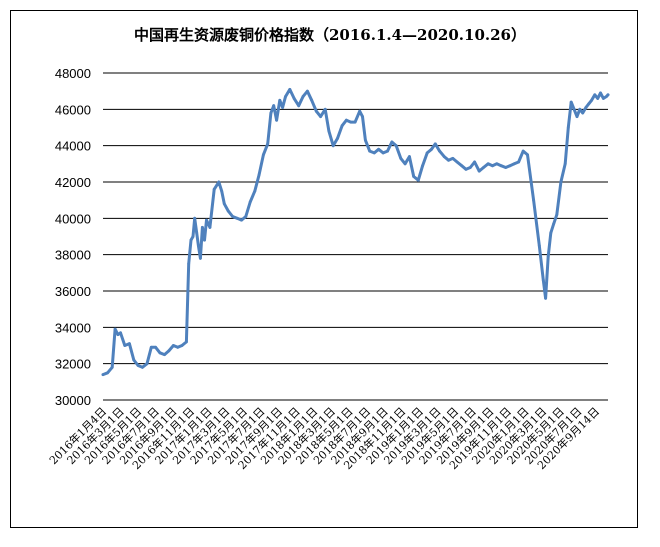 The width and height of the screenshot is (660, 547). What do you see at coordinates (73, 364) in the screenshot?
I see `y-tick-label: 32000` at bounding box center [73, 364].